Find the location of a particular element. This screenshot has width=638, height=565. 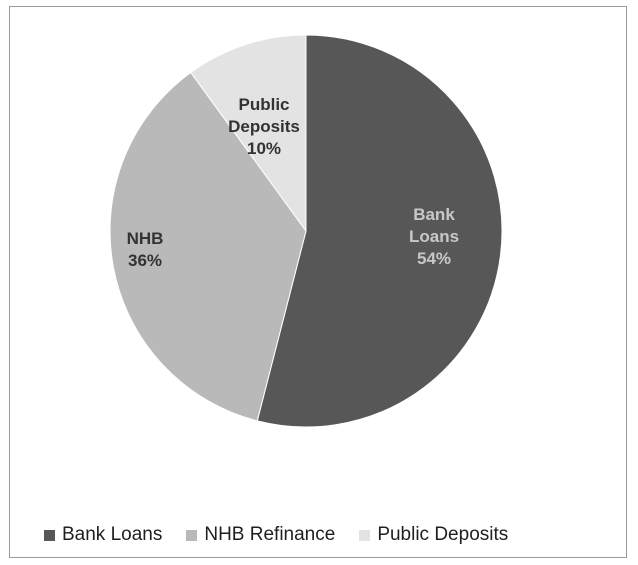

pie-slice-public-deposits is located at coordinates (248, 133).